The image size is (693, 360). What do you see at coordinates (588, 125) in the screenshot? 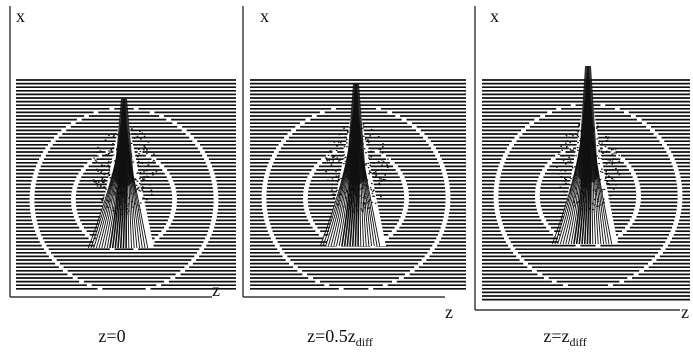
I see `peak-core` at bounding box center [588, 125].